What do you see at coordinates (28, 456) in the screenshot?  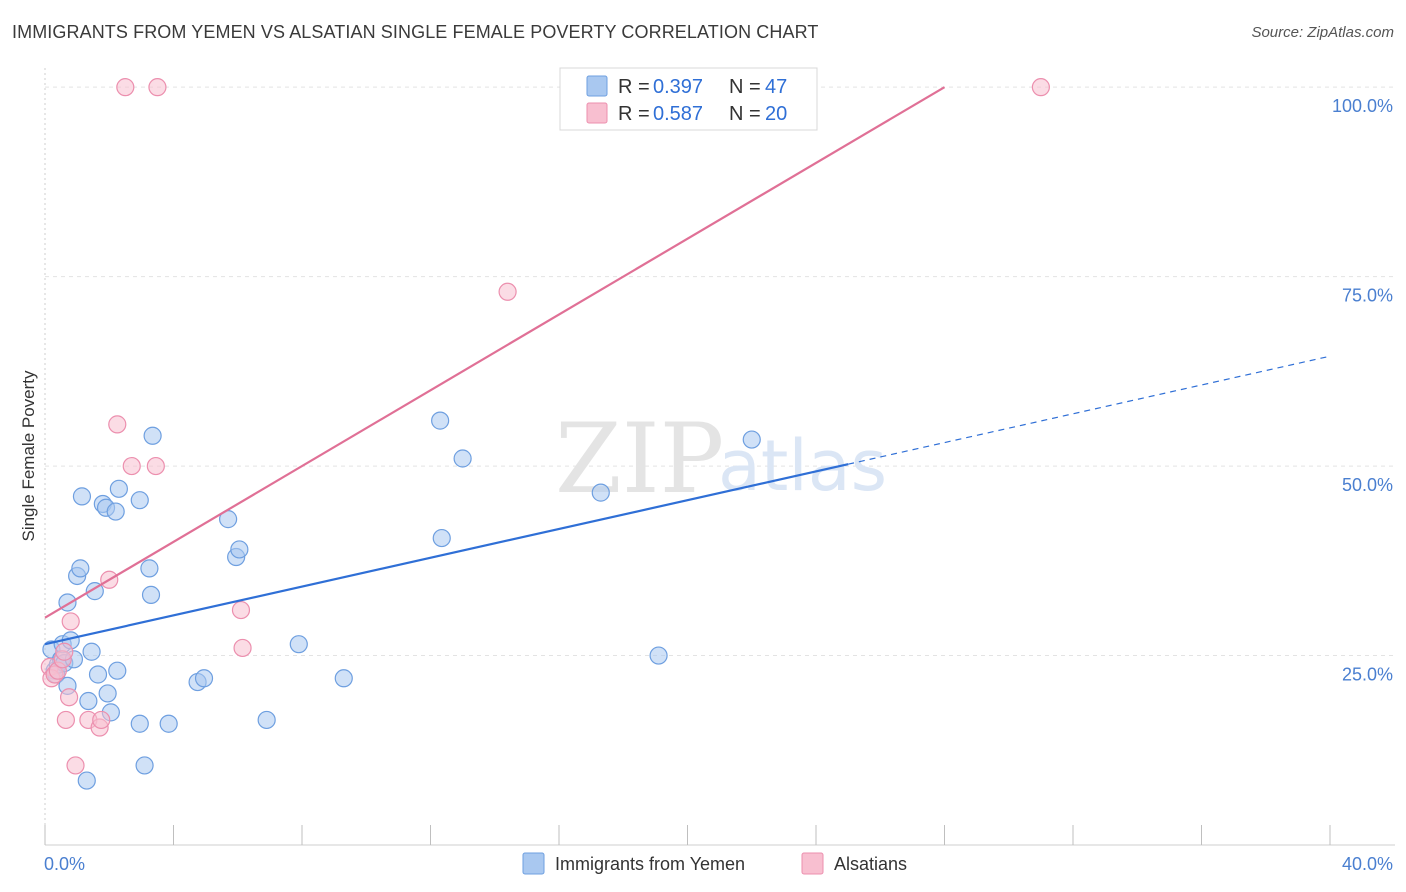 I see `y-axis-label: Single Female Poverty` at bounding box center [28, 456].